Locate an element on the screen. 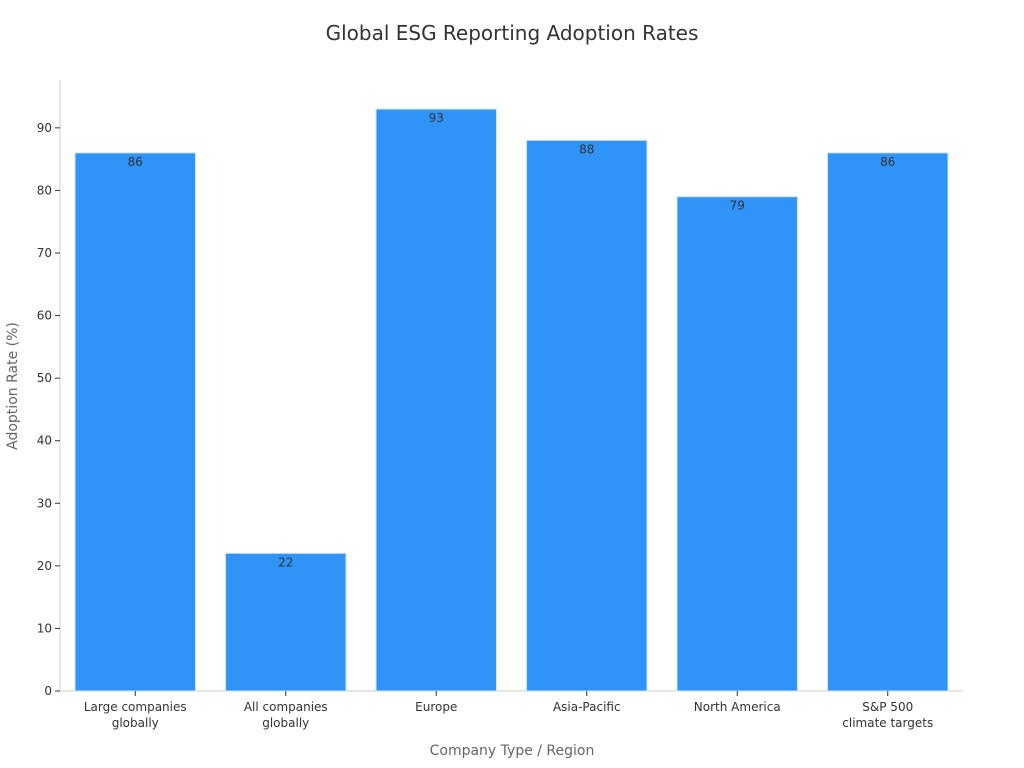 The width and height of the screenshot is (1024, 768). y-tick-label: 30 is located at coordinates (44, 503).